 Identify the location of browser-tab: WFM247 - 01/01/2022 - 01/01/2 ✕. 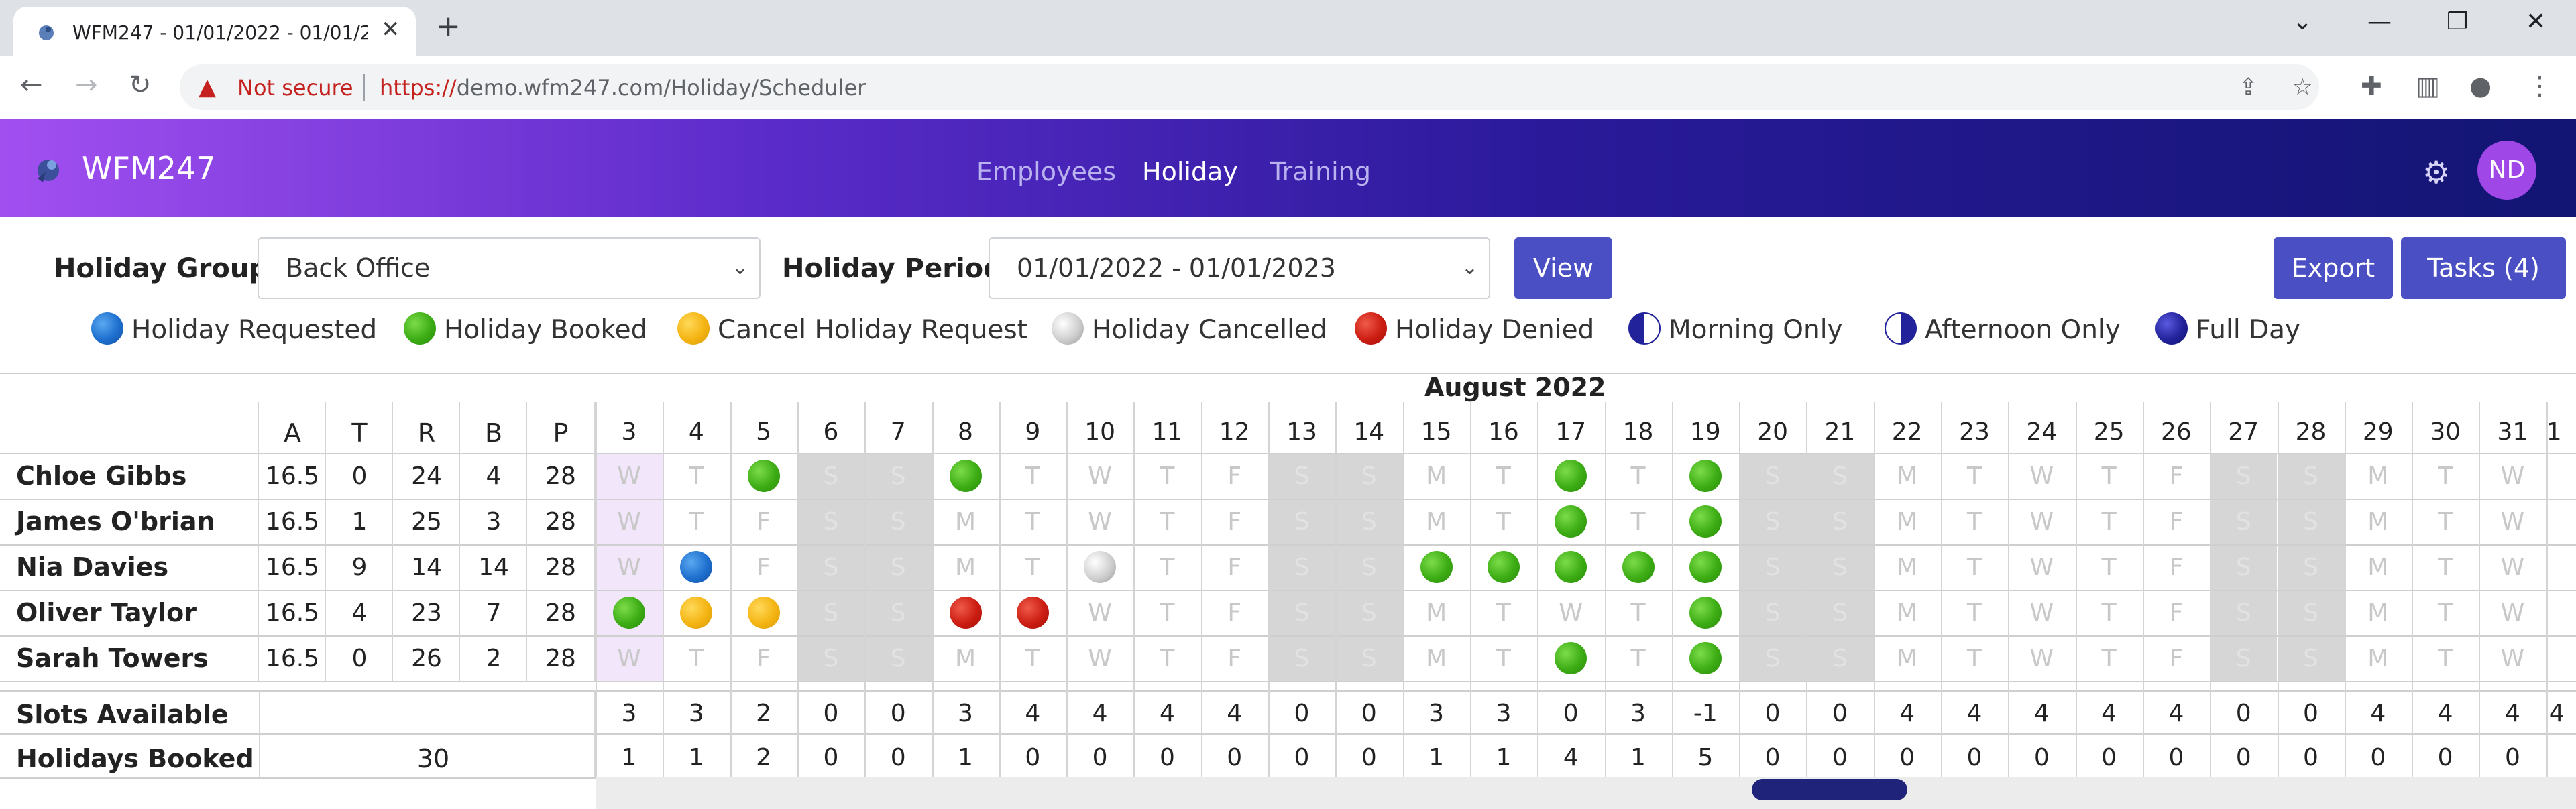
(214, 31).